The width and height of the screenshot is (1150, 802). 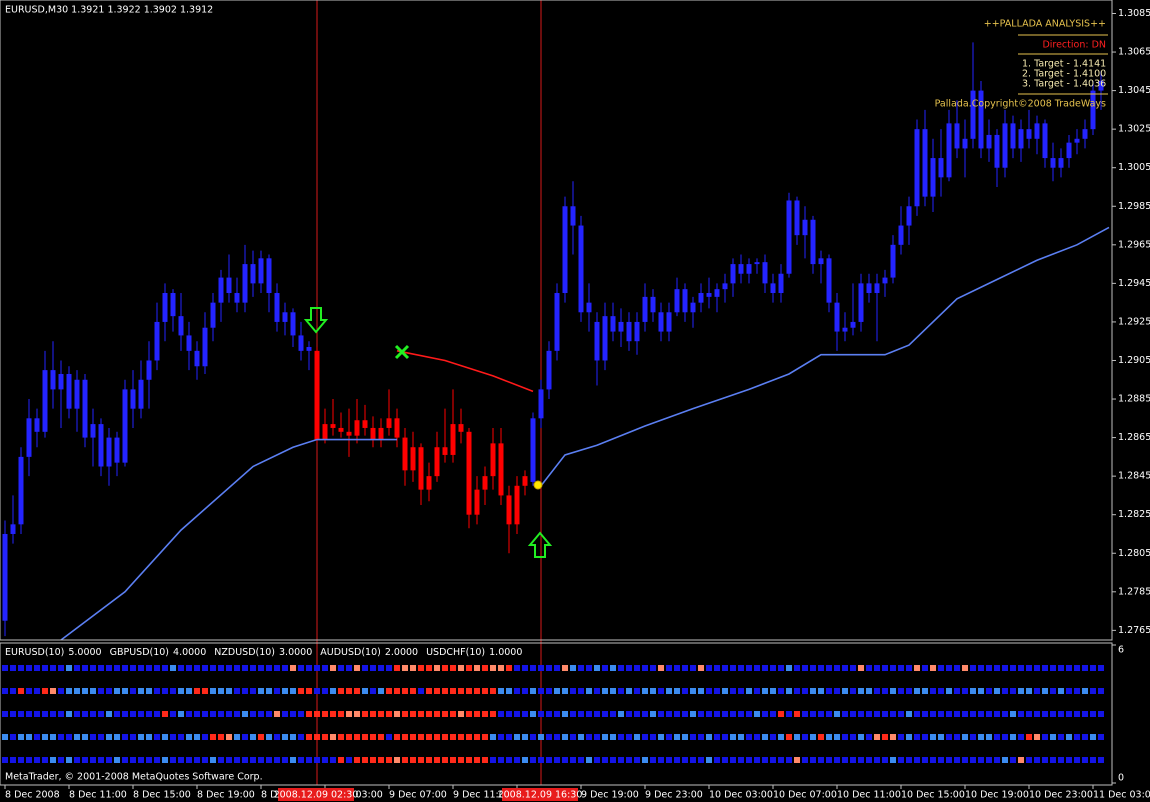 What do you see at coordinates (244, 652) in the screenshot?
I see `series-name: NZDUSD(10)` at bounding box center [244, 652].